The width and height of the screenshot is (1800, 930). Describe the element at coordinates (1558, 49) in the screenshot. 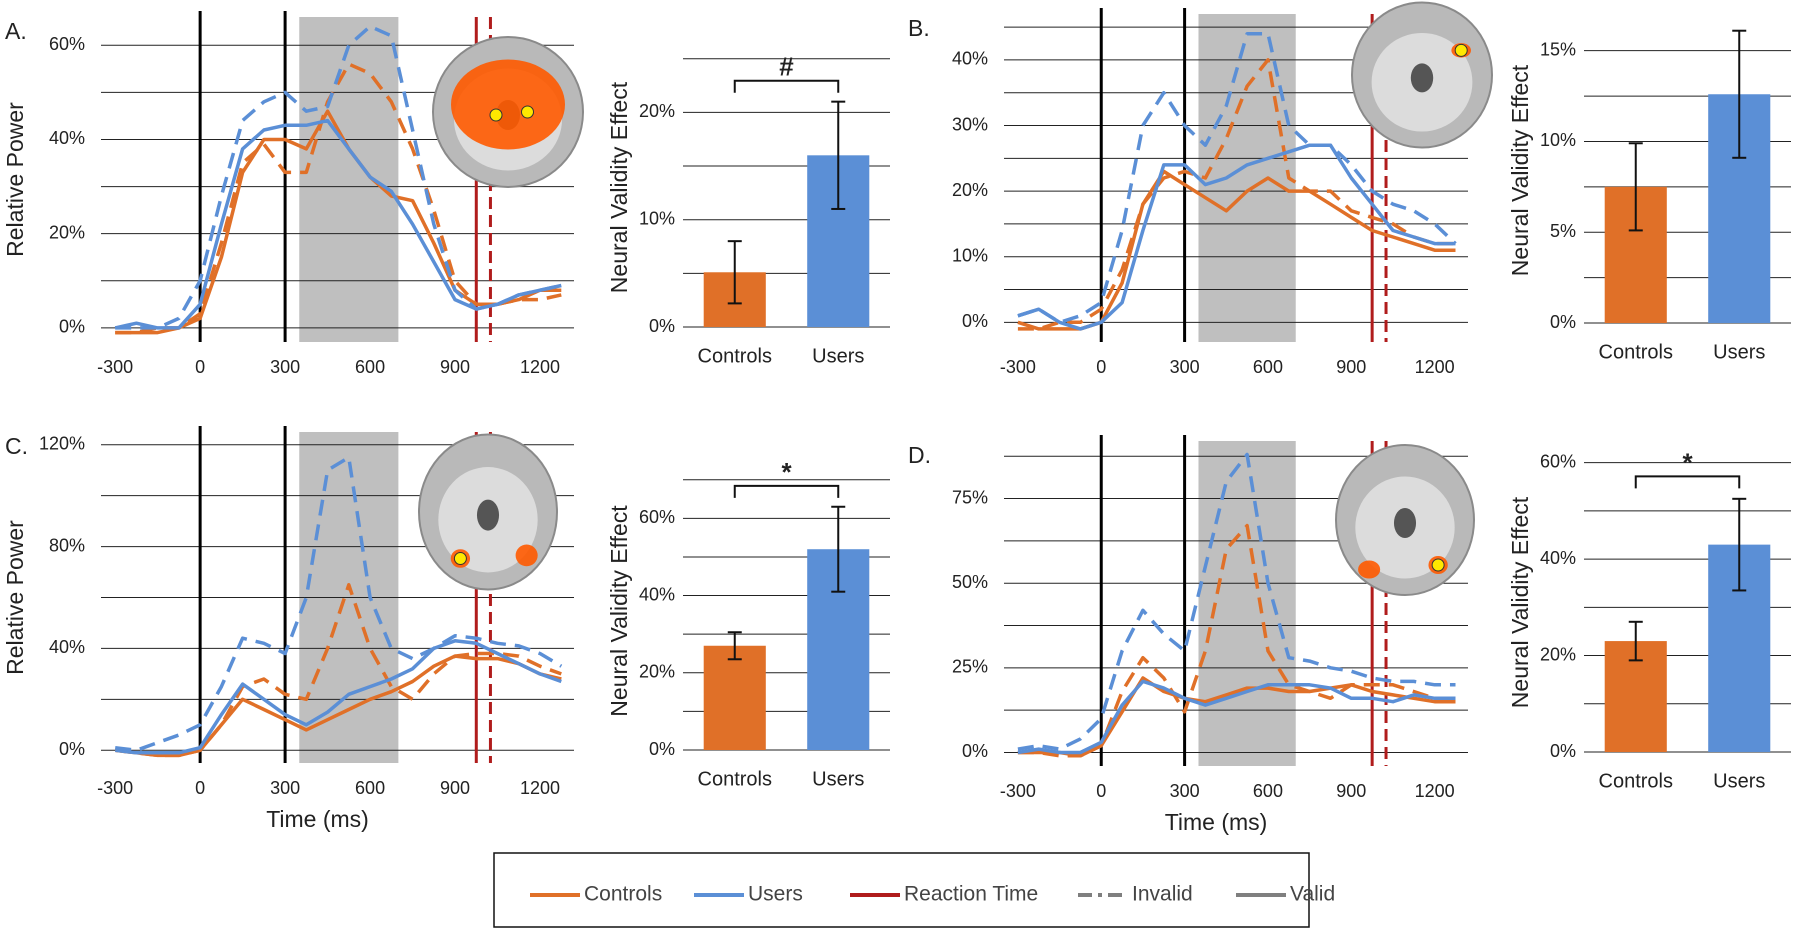

I see `y-tick-label: 15%` at that location.